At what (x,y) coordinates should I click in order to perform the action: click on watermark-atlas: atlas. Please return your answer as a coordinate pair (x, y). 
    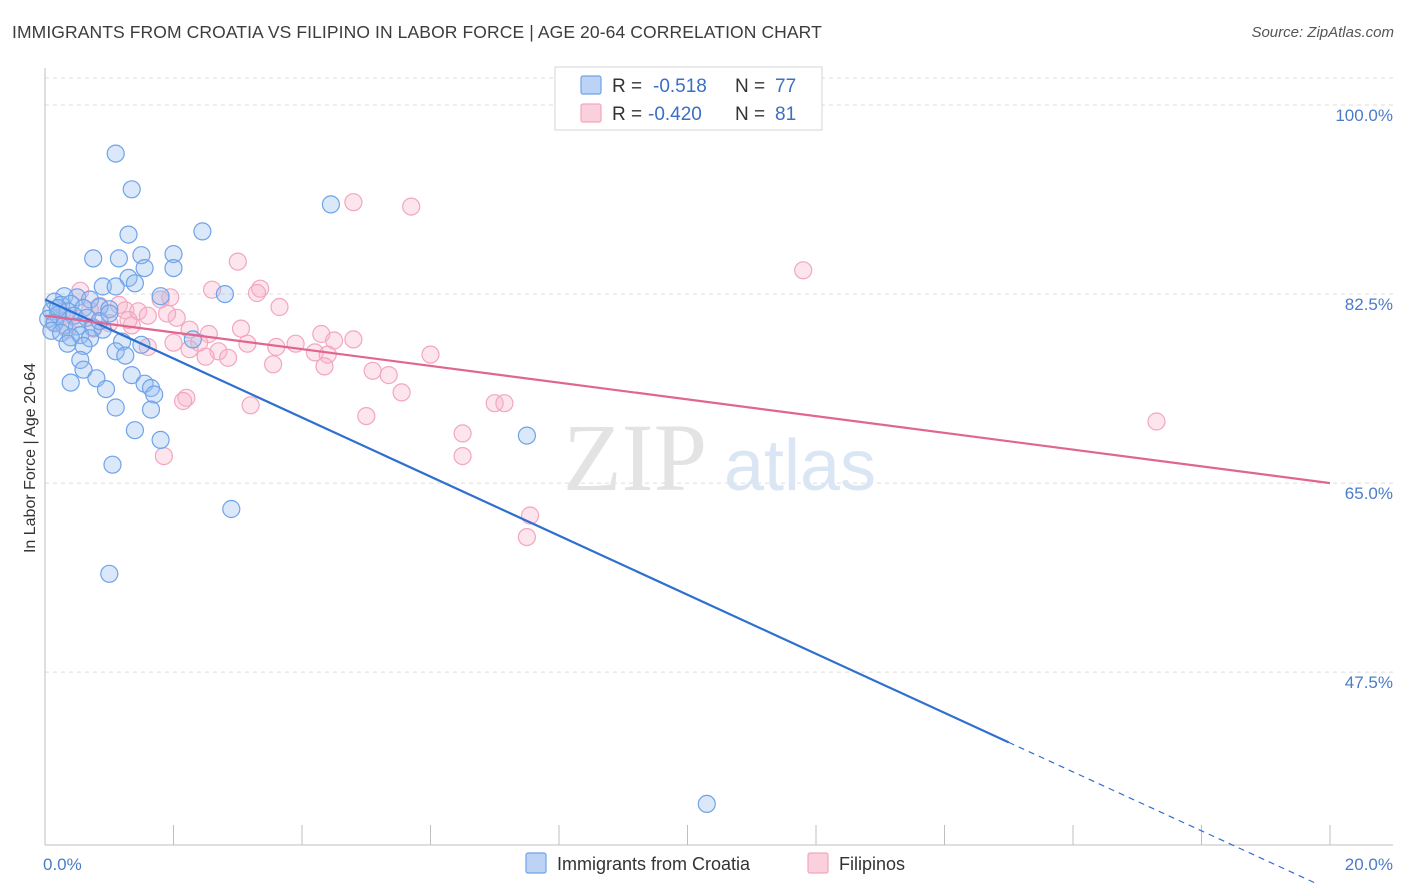
    Looking at the image, I should click on (800, 466).